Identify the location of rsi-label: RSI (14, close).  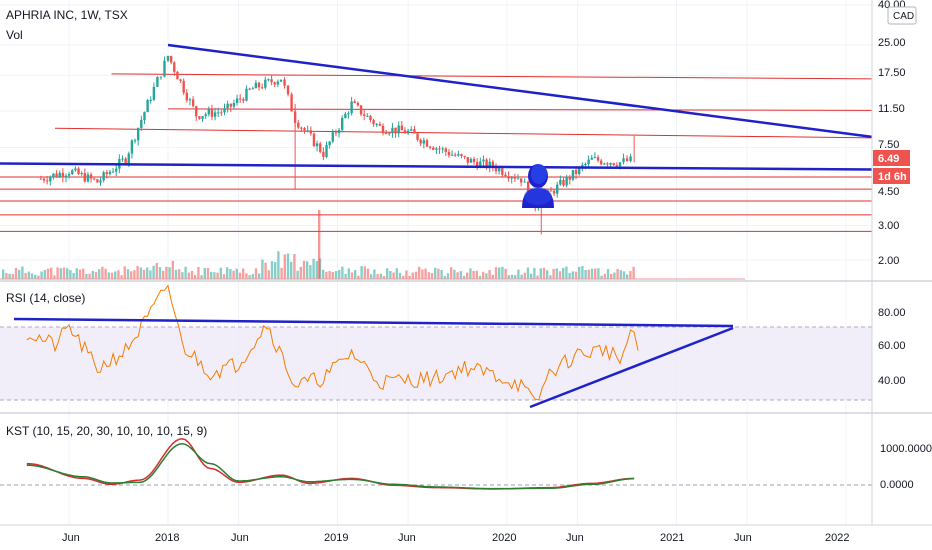
(45, 298).